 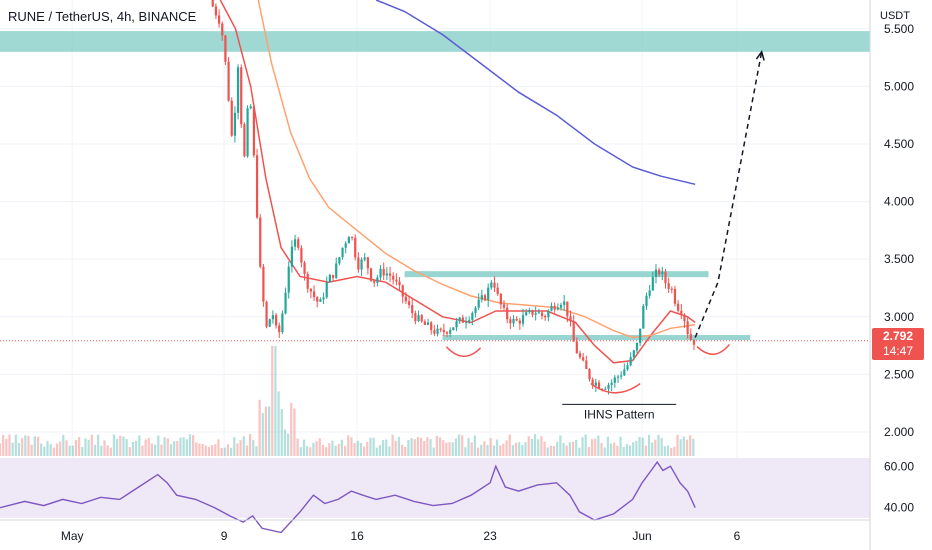 What do you see at coordinates (615, 388) in the screenshot?
I see `head-arc` at bounding box center [615, 388].